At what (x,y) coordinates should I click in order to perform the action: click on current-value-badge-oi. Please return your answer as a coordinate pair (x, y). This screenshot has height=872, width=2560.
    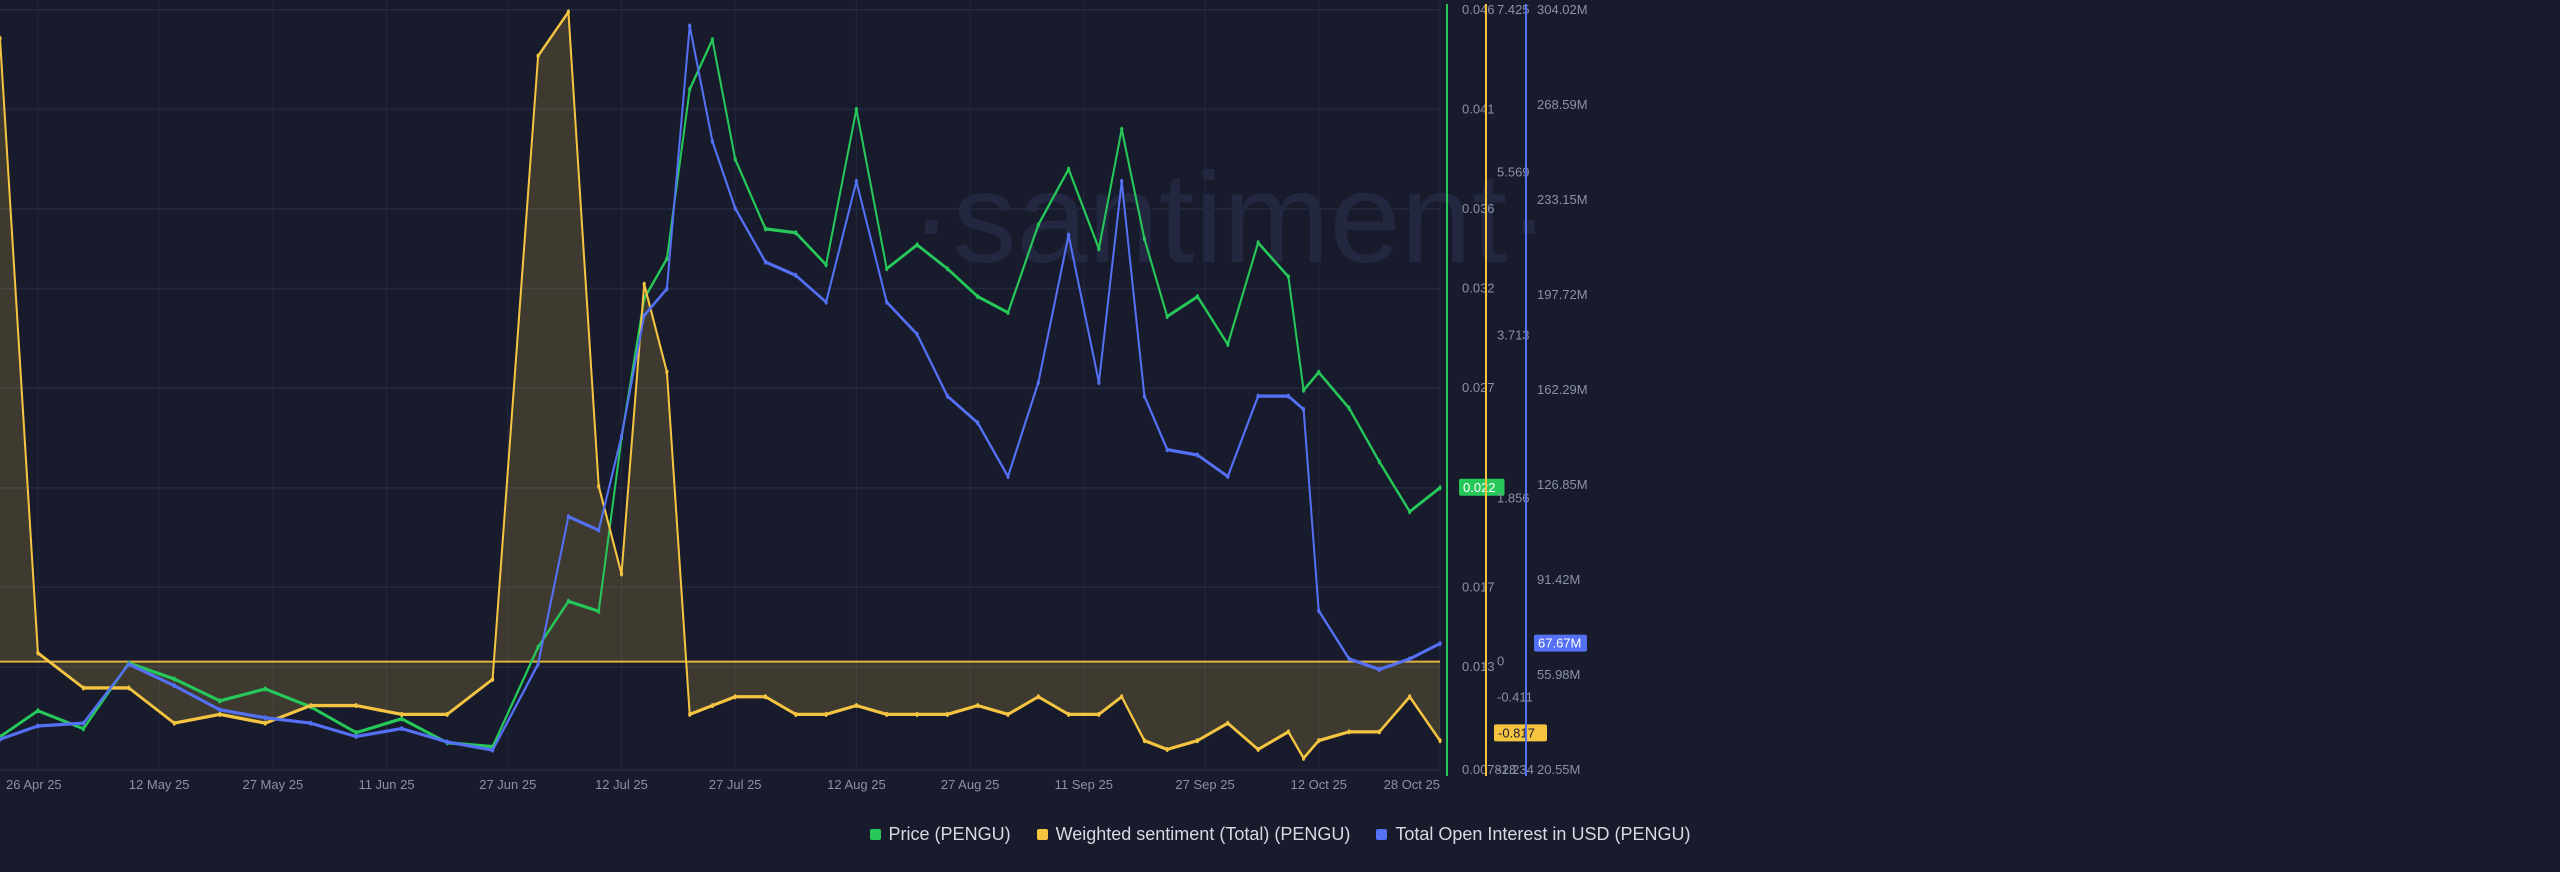
    Looking at the image, I should click on (1560, 643).